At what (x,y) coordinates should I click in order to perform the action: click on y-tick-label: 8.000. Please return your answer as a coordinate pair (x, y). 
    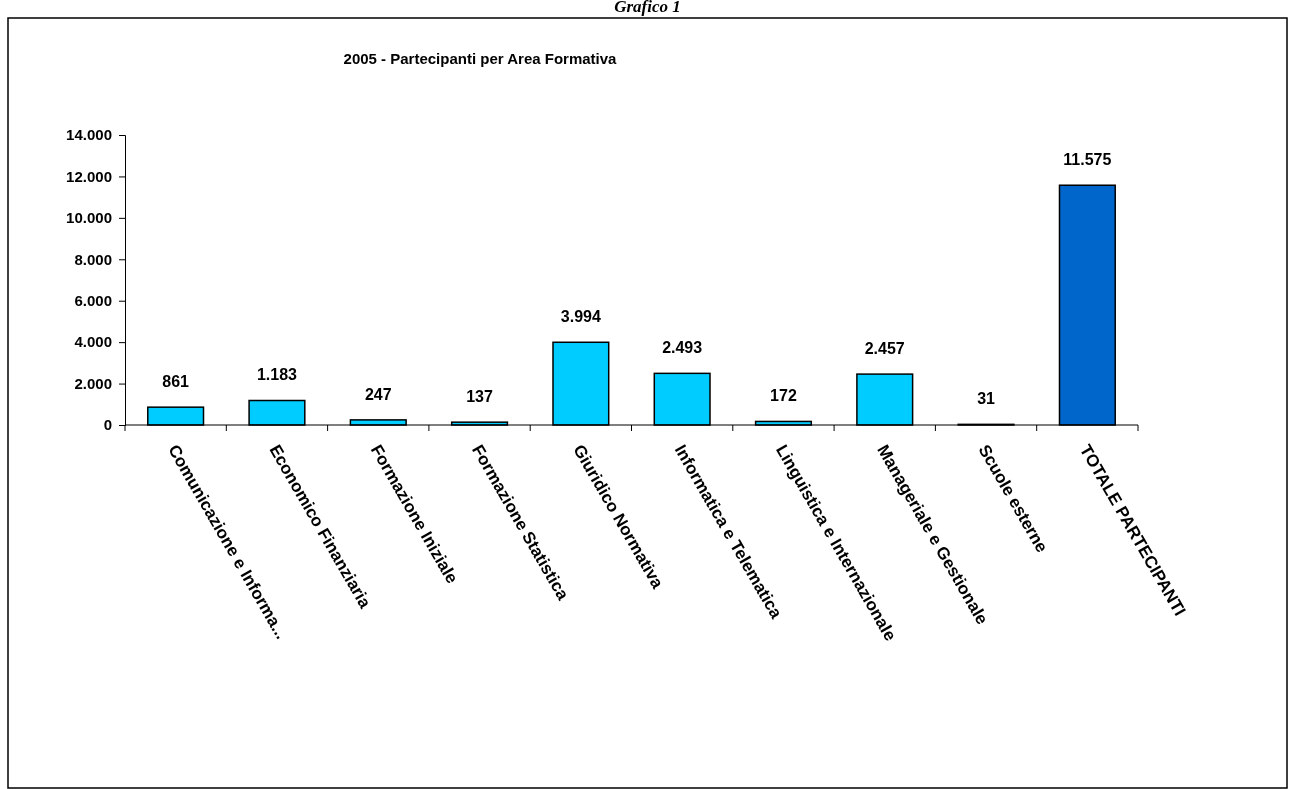
    Looking at the image, I should click on (93, 259).